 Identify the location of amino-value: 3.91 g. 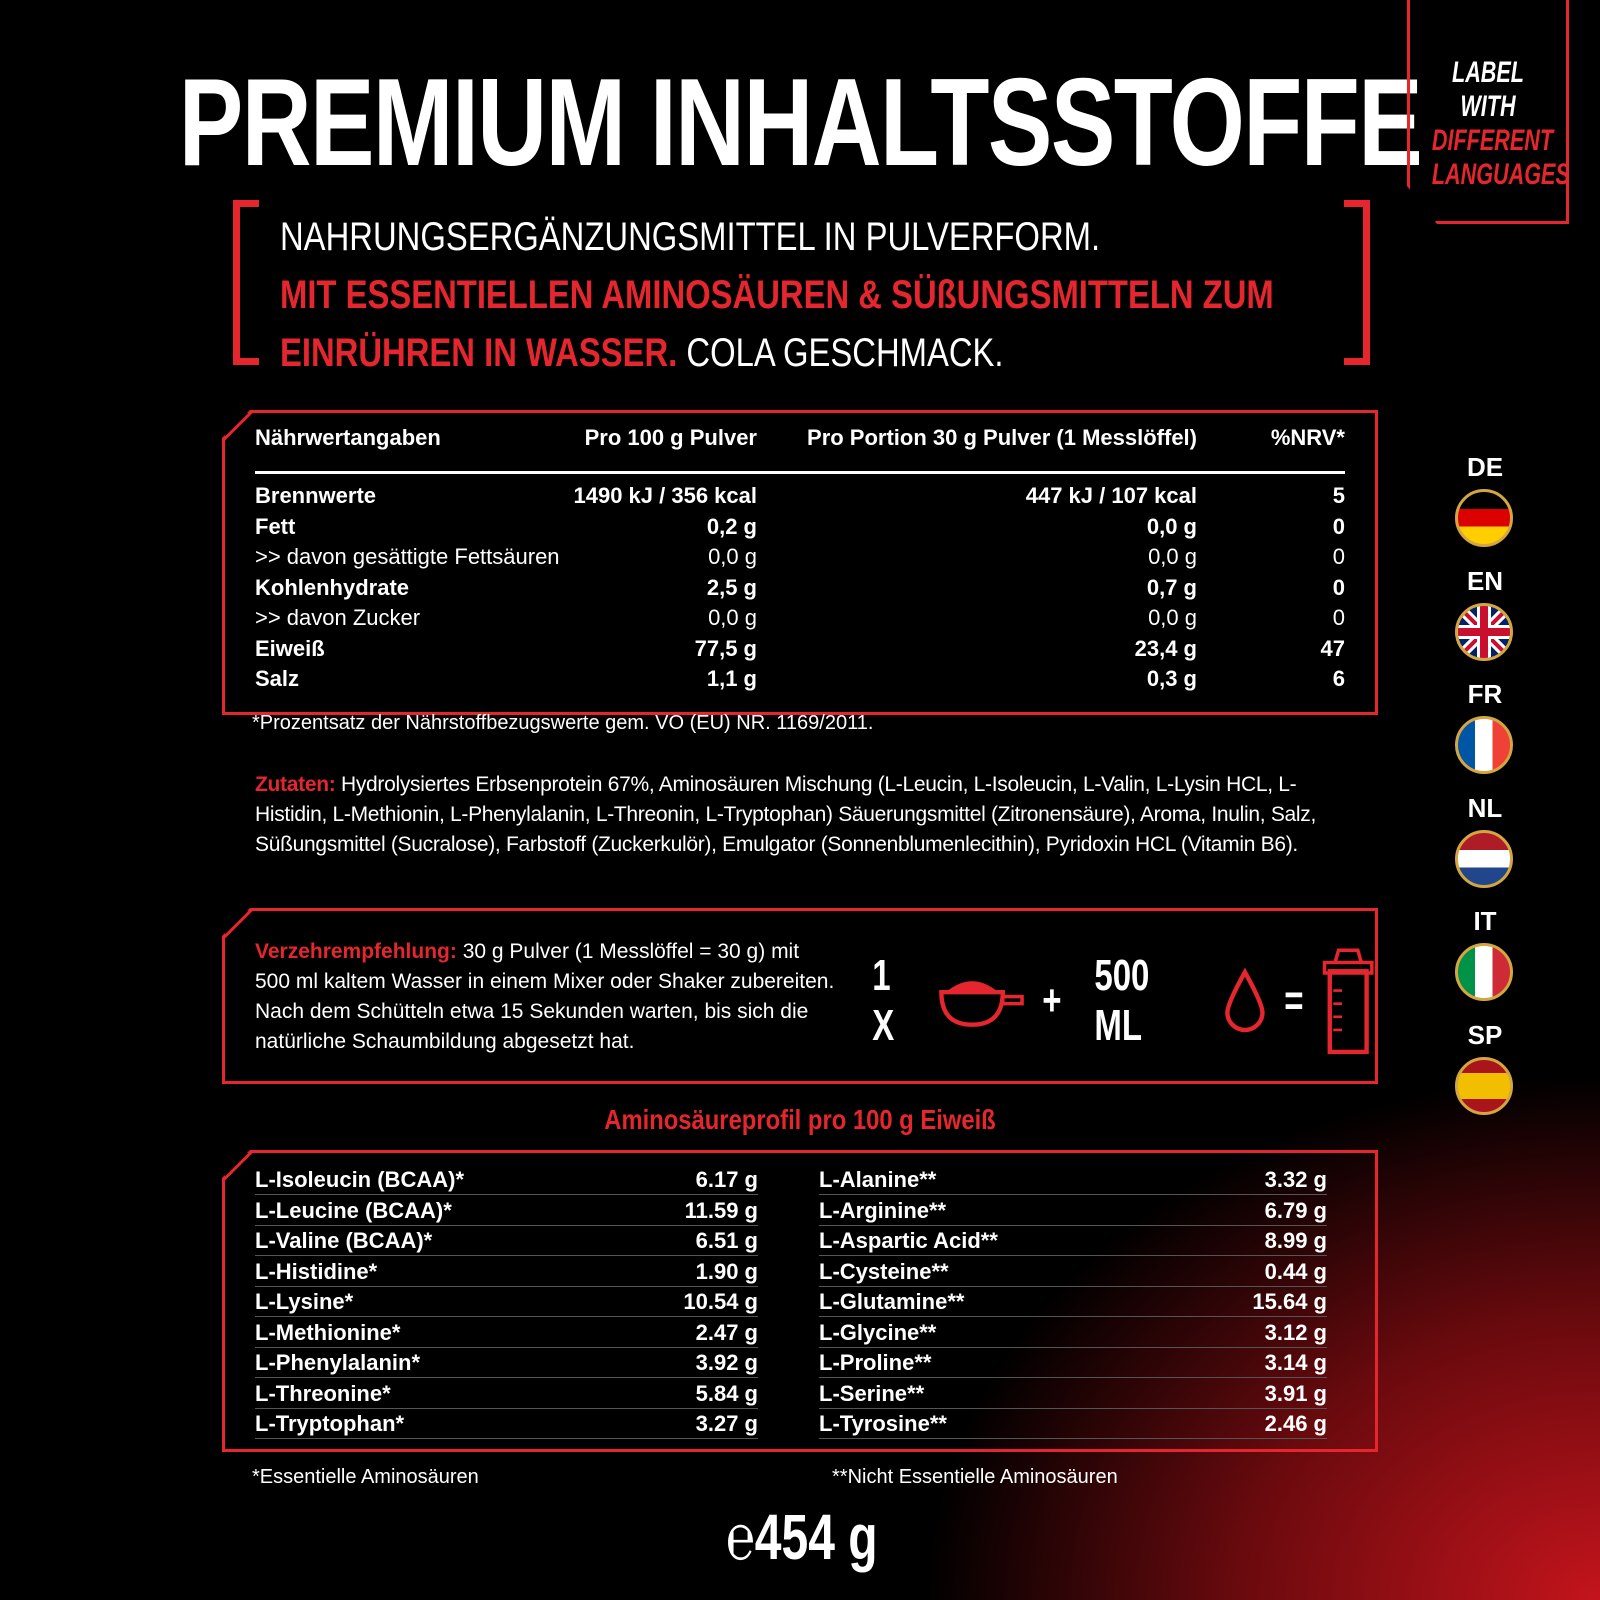
(1295, 1393).